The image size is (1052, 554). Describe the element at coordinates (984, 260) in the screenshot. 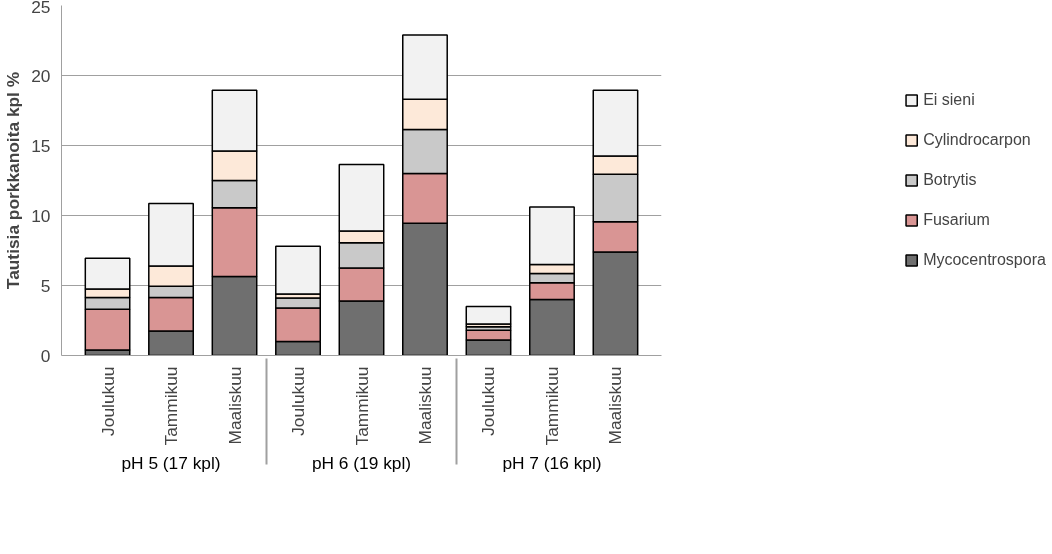

I see `legend-label: Mycocentrospora` at that location.